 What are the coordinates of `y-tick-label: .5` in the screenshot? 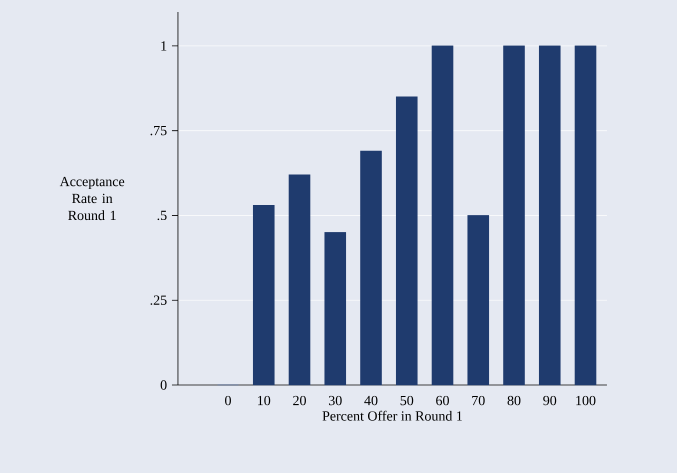 It's located at (162, 215).